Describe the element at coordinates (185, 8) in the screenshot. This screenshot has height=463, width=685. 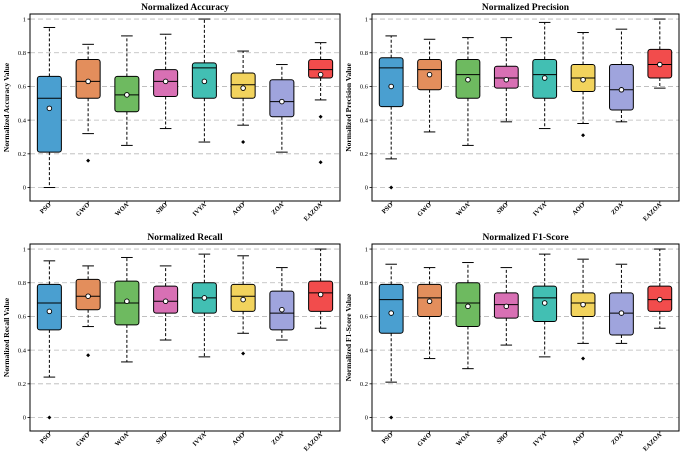
I see `chart-title: Normalized Accuracy` at that location.